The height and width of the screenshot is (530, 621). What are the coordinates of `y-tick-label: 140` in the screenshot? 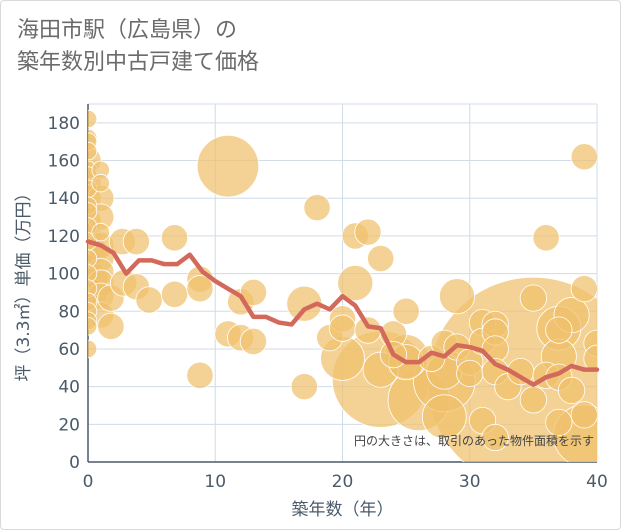 It's located at (64, 199).